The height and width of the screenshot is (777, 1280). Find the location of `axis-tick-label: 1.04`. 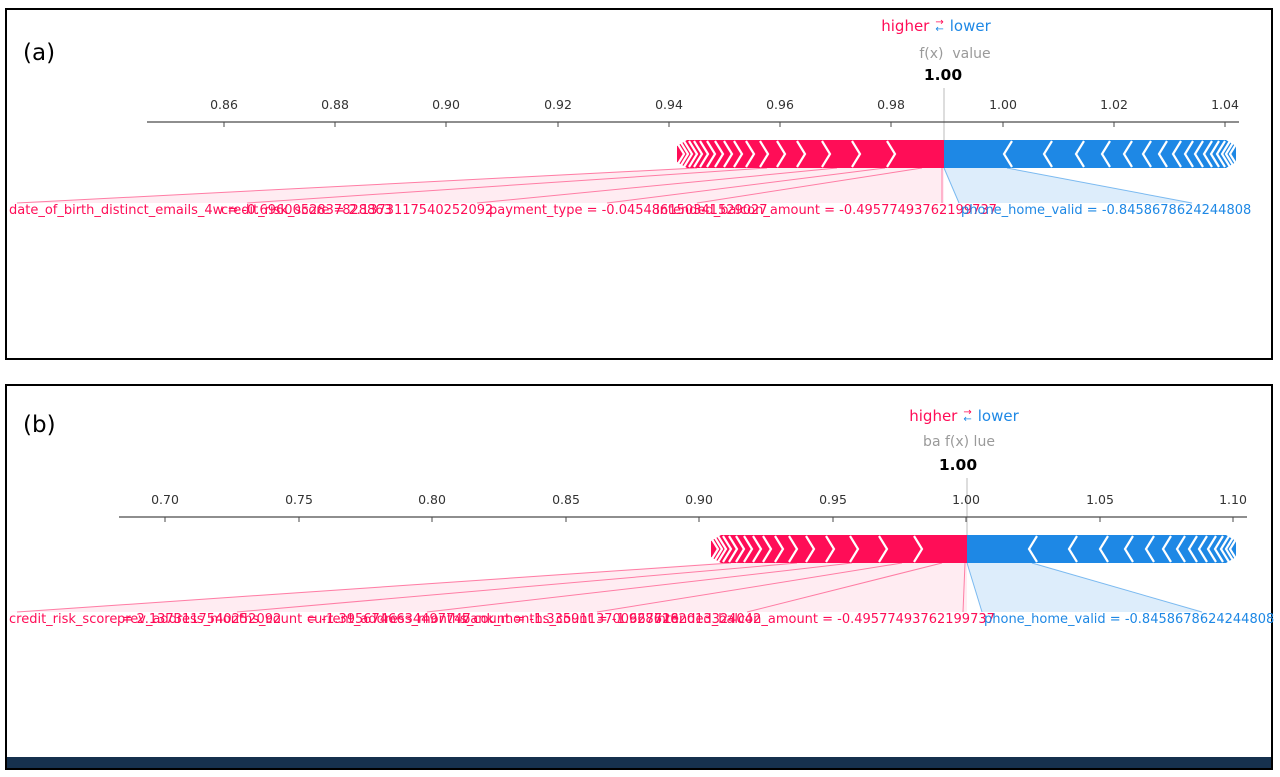

axis-tick-label: 1.04 is located at coordinates (1225, 104).